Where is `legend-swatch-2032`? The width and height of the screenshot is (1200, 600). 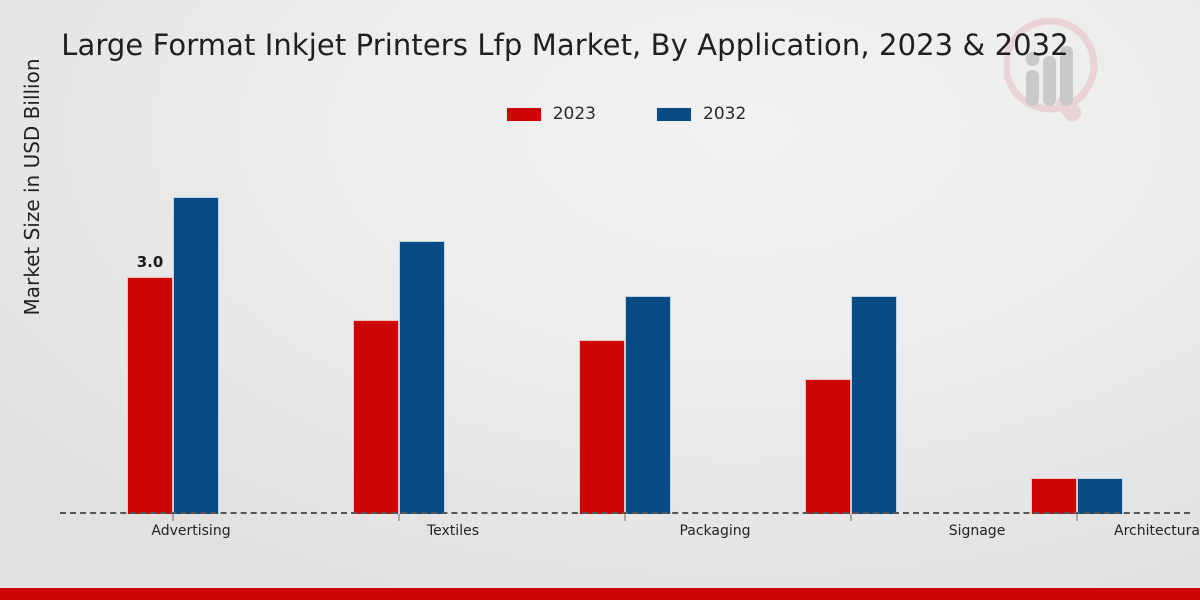 legend-swatch-2032 is located at coordinates (674, 114).